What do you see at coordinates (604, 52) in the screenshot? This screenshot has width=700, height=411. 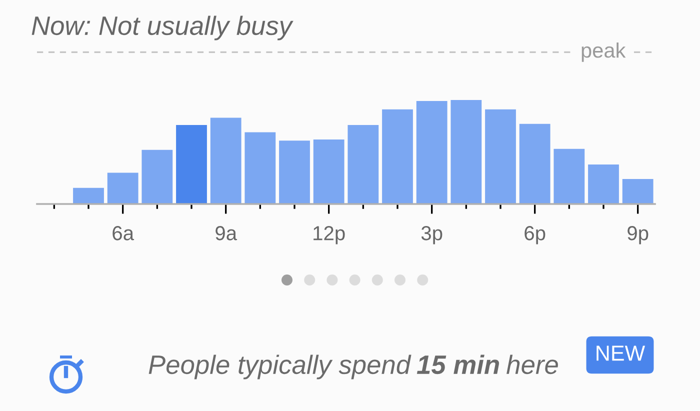 I see `ref-line-label: peak` at bounding box center [604, 52].